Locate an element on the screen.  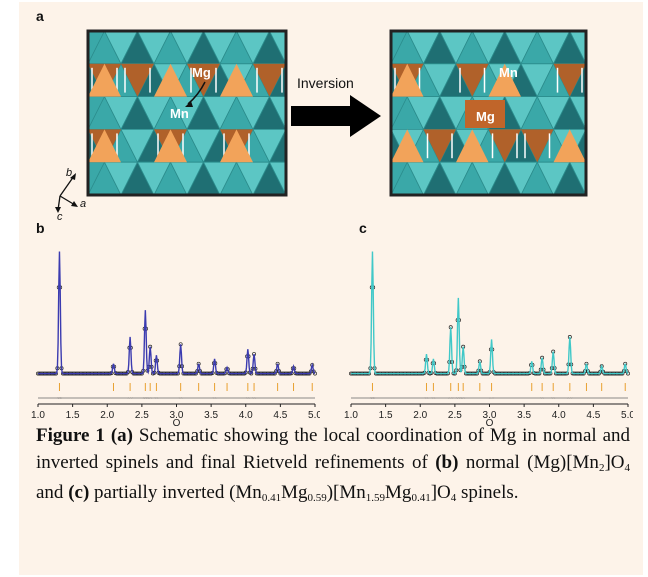
caption-a-label: (a) is located at coordinates (121, 435).